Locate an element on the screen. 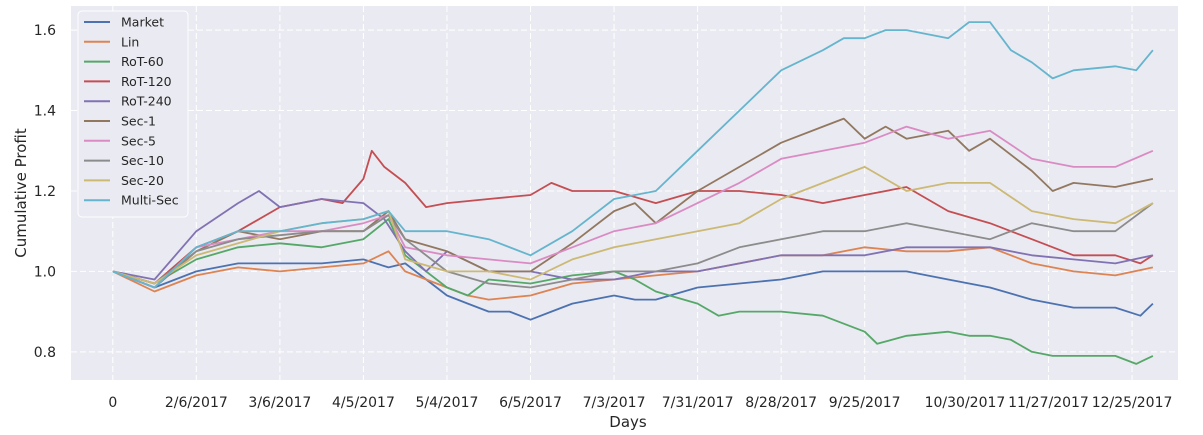 This screenshot has width=1203, height=435. series-line-market is located at coordinates (633, 289).